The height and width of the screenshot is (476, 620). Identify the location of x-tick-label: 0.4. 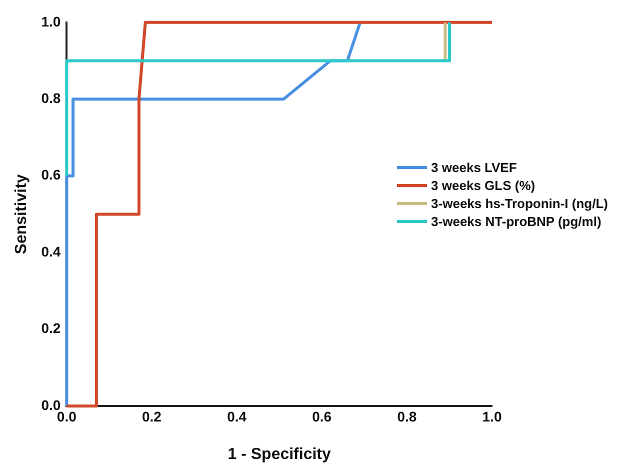
(237, 416).